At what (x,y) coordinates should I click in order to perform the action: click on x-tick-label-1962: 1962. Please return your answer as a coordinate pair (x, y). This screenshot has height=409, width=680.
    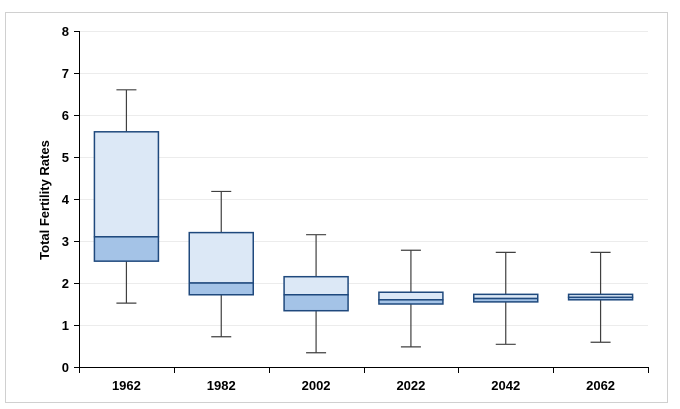
    Looking at the image, I should click on (126, 385).